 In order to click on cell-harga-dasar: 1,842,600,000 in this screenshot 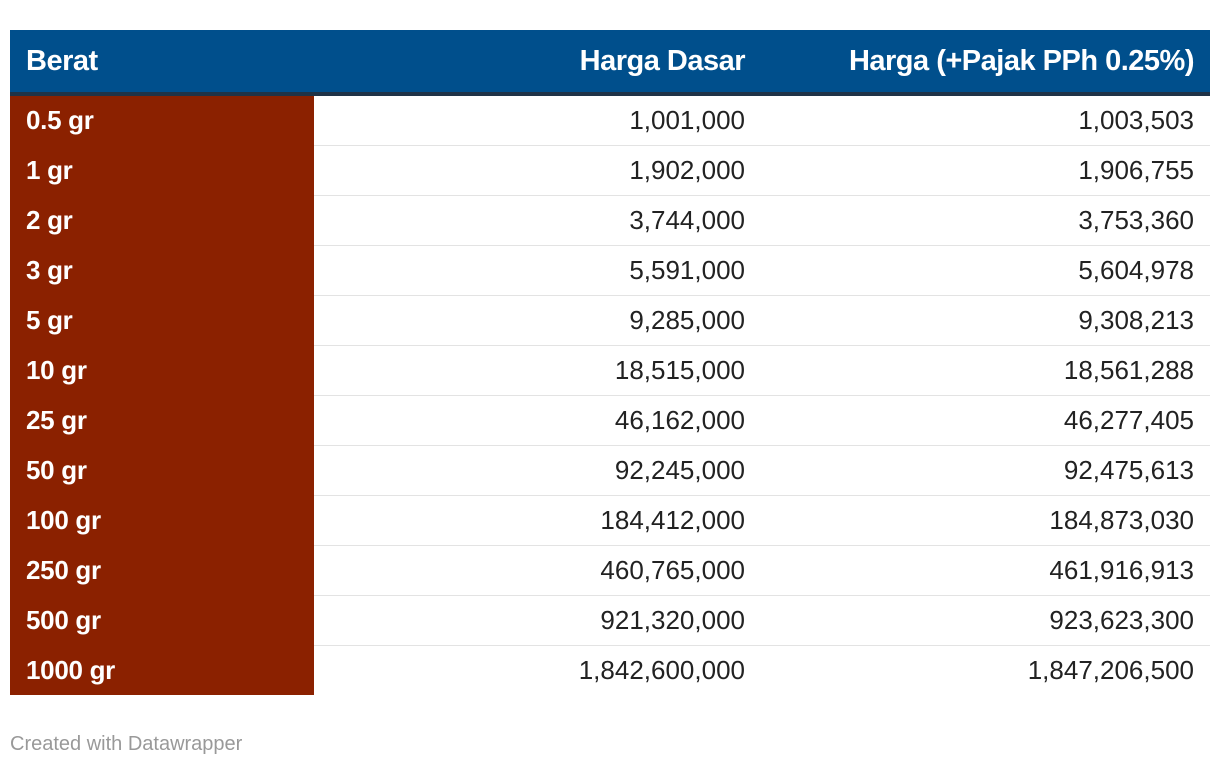, I will do `click(661, 670)`.